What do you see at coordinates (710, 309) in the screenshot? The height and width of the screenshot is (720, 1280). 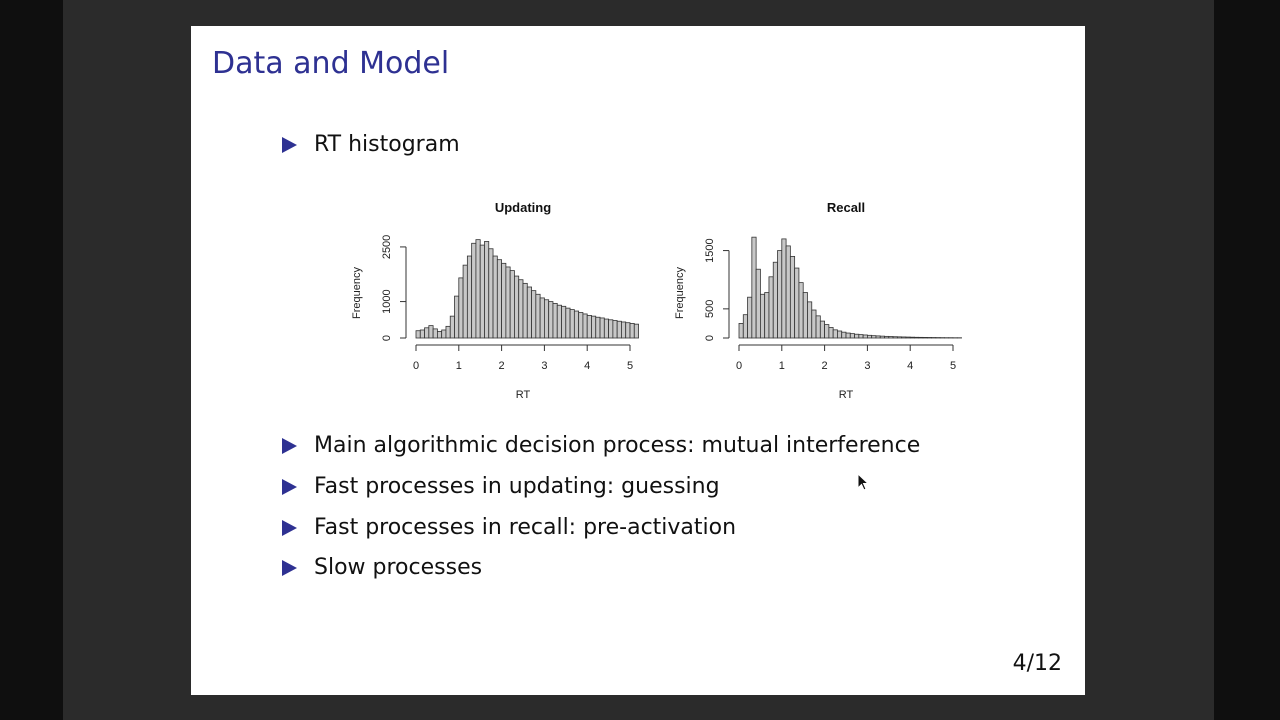 I see `y-tick-label: 500` at bounding box center [710, 309].